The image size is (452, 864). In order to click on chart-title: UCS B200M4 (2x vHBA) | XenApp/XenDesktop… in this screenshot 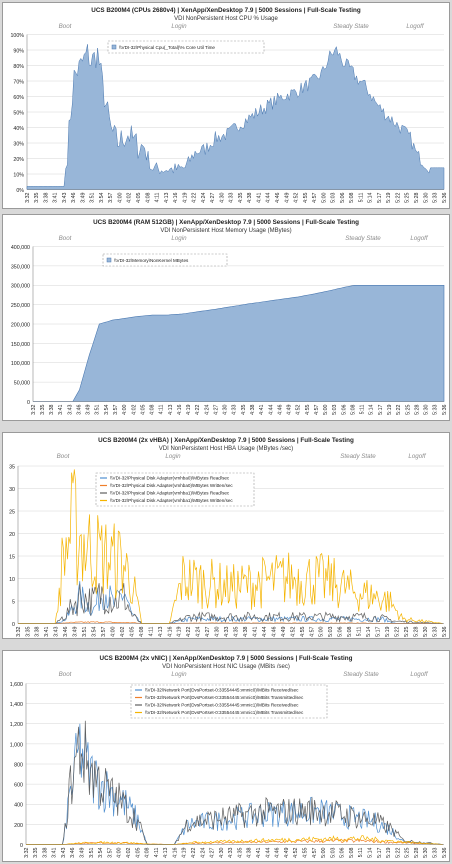, I will do `click(226, 440)`.